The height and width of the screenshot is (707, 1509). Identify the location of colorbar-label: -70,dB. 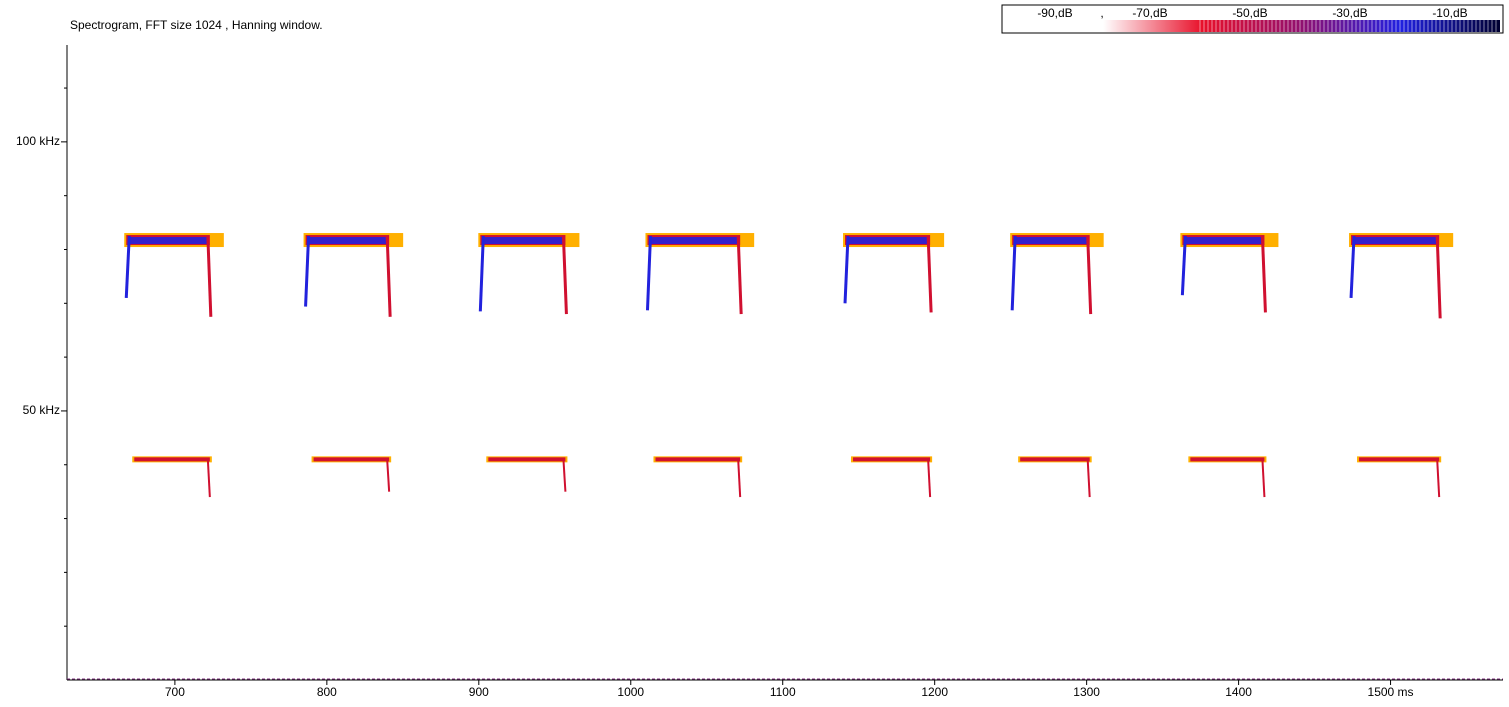
(1149, 13).